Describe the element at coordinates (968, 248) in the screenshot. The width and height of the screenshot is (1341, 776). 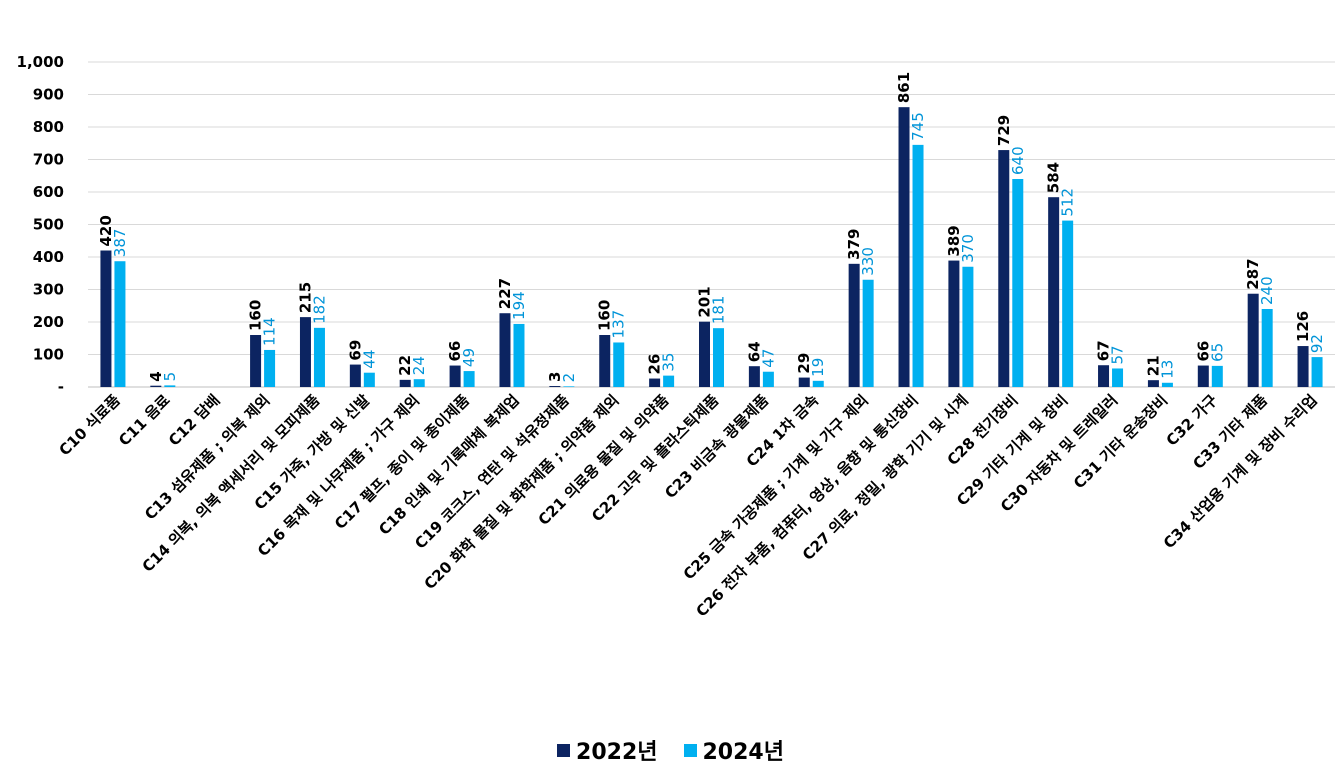
I see `data-label-2024: 370` at that location.